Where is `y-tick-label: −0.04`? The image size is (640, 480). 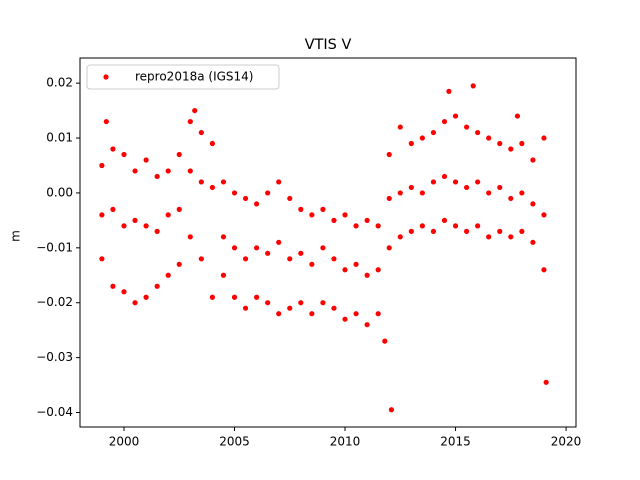 y-tick-label: −0.04 is located at coordinates (54, 412).